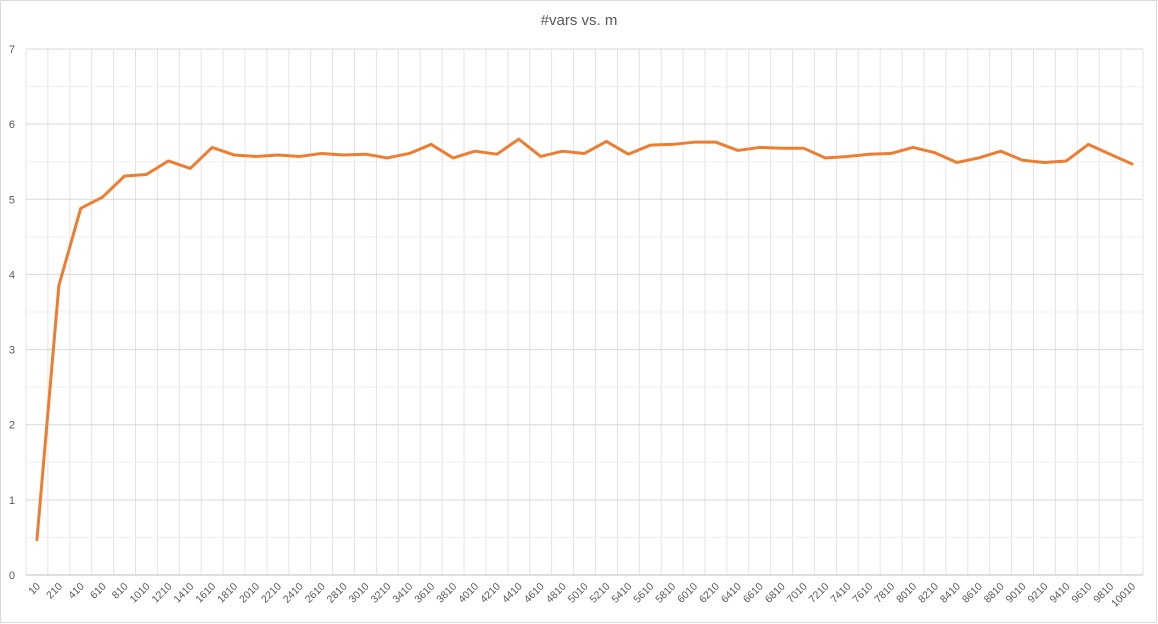  Describe the element at coordinates (884, 593) in the screenshot. I see `x-tick-label: 7810` at that location.